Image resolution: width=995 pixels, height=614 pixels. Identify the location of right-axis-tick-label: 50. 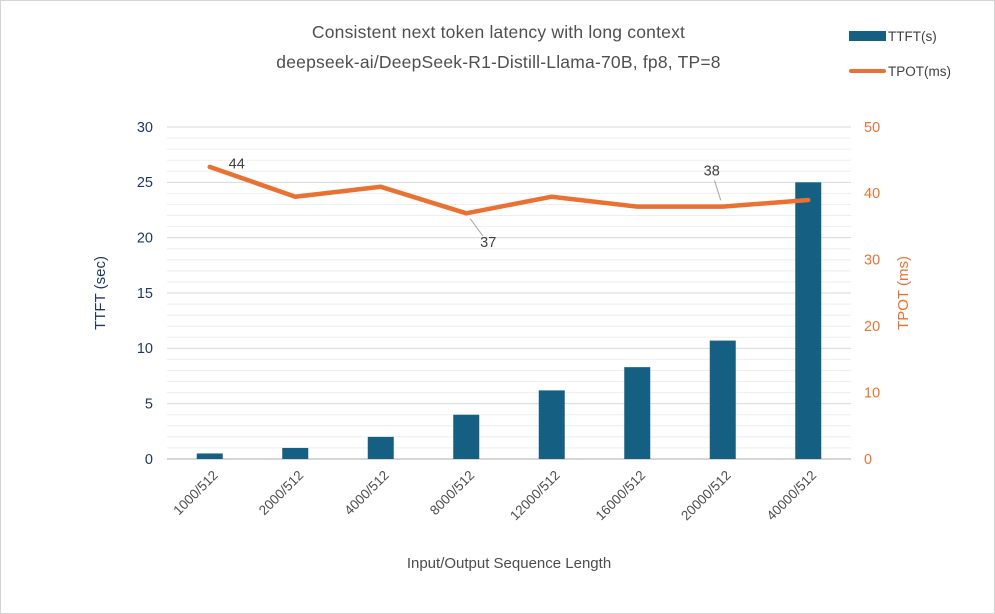
(872, 128).